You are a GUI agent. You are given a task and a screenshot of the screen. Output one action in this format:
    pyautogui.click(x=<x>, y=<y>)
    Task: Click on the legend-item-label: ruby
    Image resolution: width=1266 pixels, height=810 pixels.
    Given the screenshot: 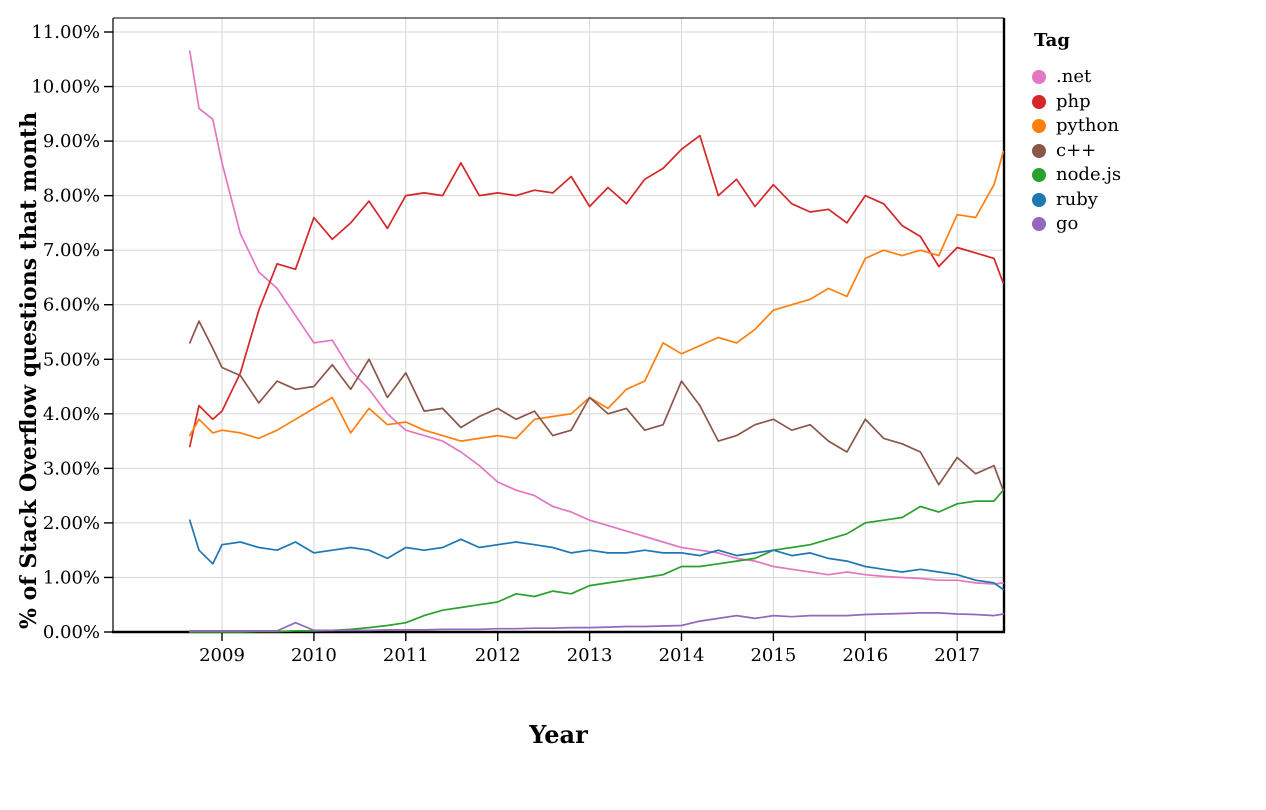 What is the action you would take?
    pyautogui.click(x=1077, y=199)
    